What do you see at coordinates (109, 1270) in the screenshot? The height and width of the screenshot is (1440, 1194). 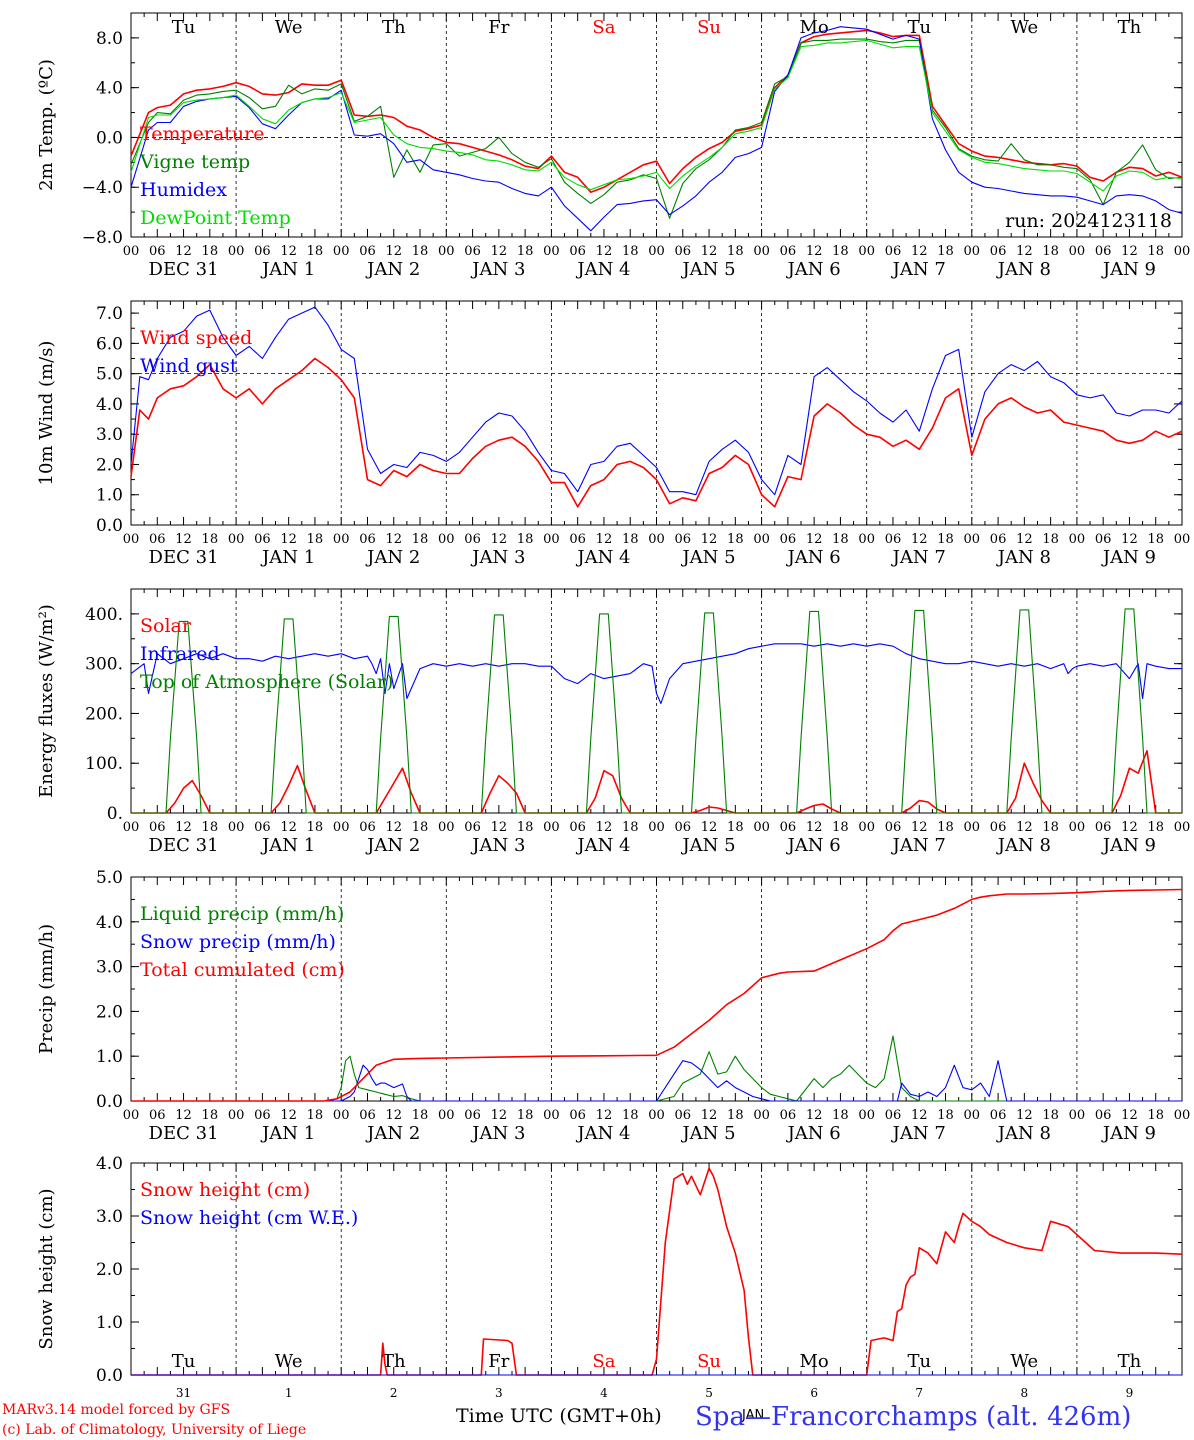 I see `y-tick-label: 2.0` at bounding box center [109, 1270].